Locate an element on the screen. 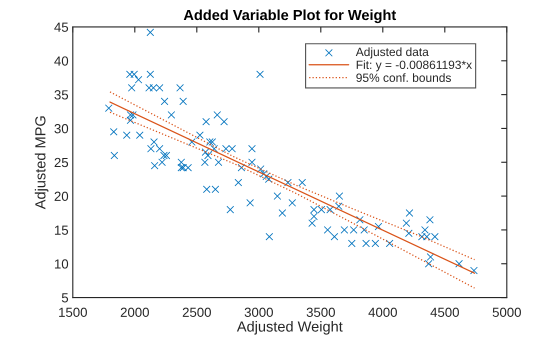 This screenshot has height=337, width=560. x-tick-label: 1500 is located at coordinates (73, 312).